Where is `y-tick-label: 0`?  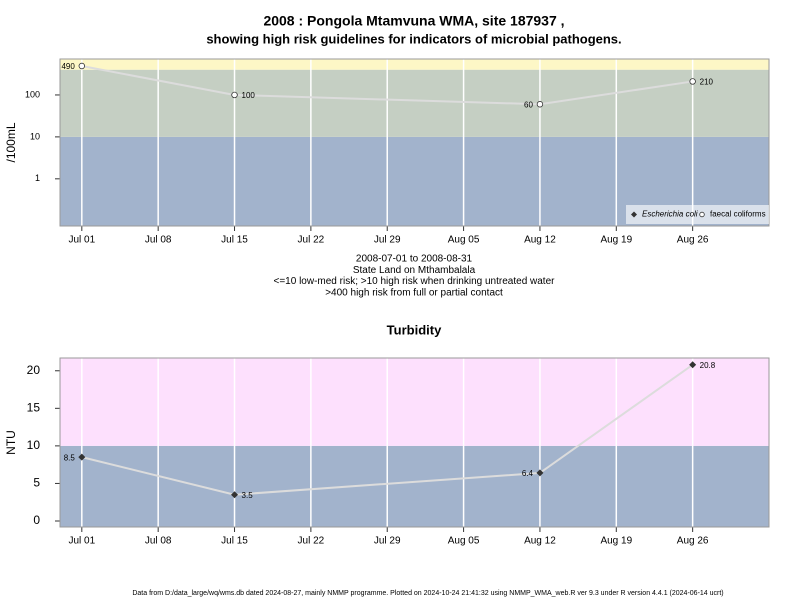 y-tick-label: 0 is located at coordinates (36, 520).